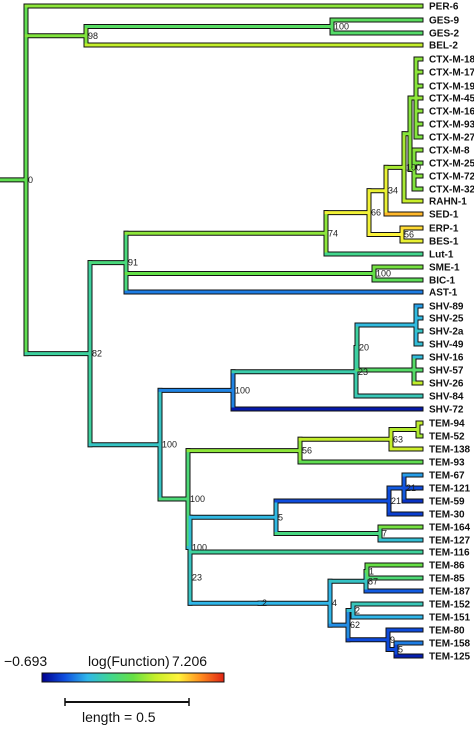 The image size is (474, 729). Describe the element at coordinates (199, 547) in the screenshot. I see `support-label-tem_b: 100` at that location.